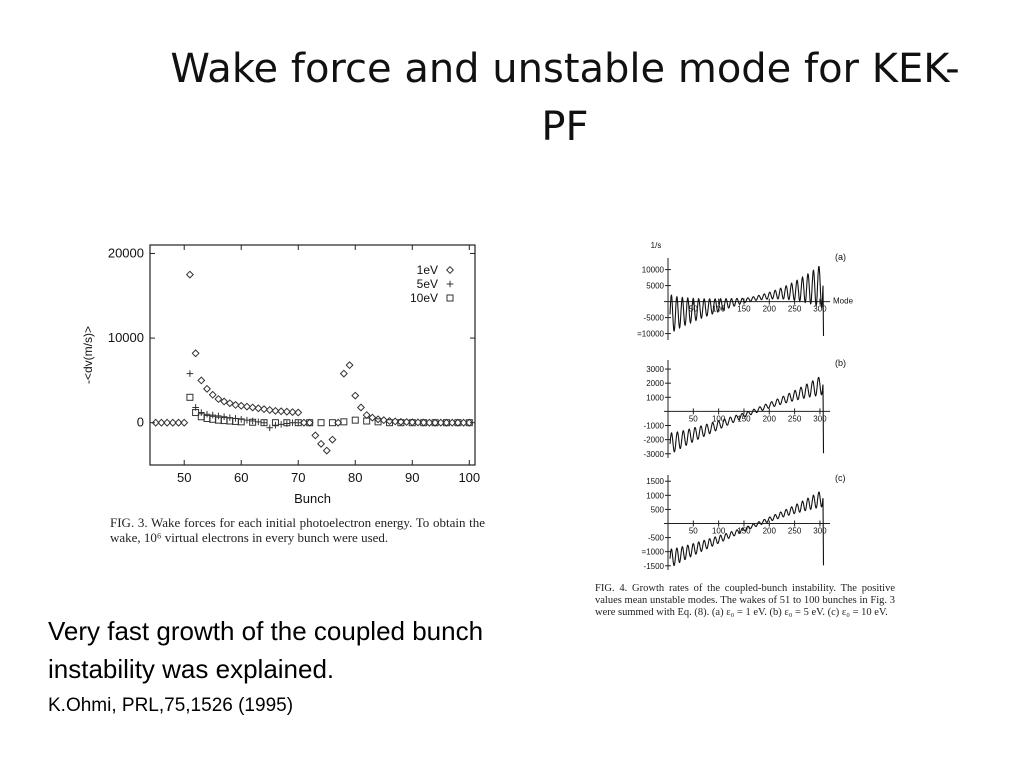 This screenshot has height=768, width=1024. Describe the element at coordinates (795, 531) in the screenshot. I see `fig4-x-tick-label: 250` at that location.